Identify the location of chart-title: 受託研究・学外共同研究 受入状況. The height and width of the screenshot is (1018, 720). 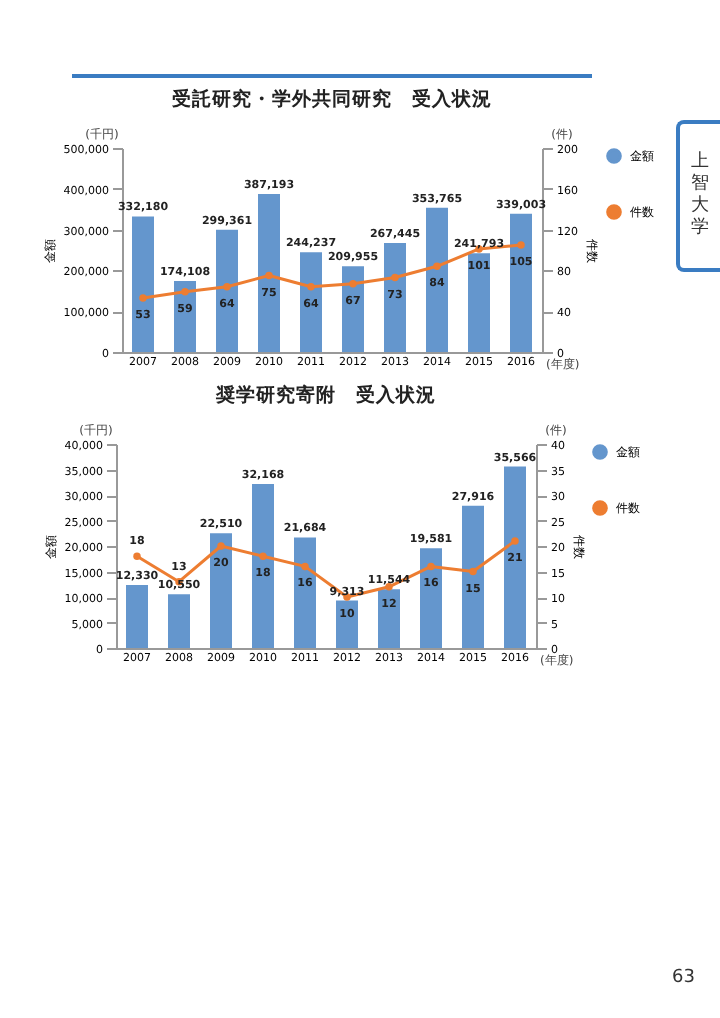
(331, 99).